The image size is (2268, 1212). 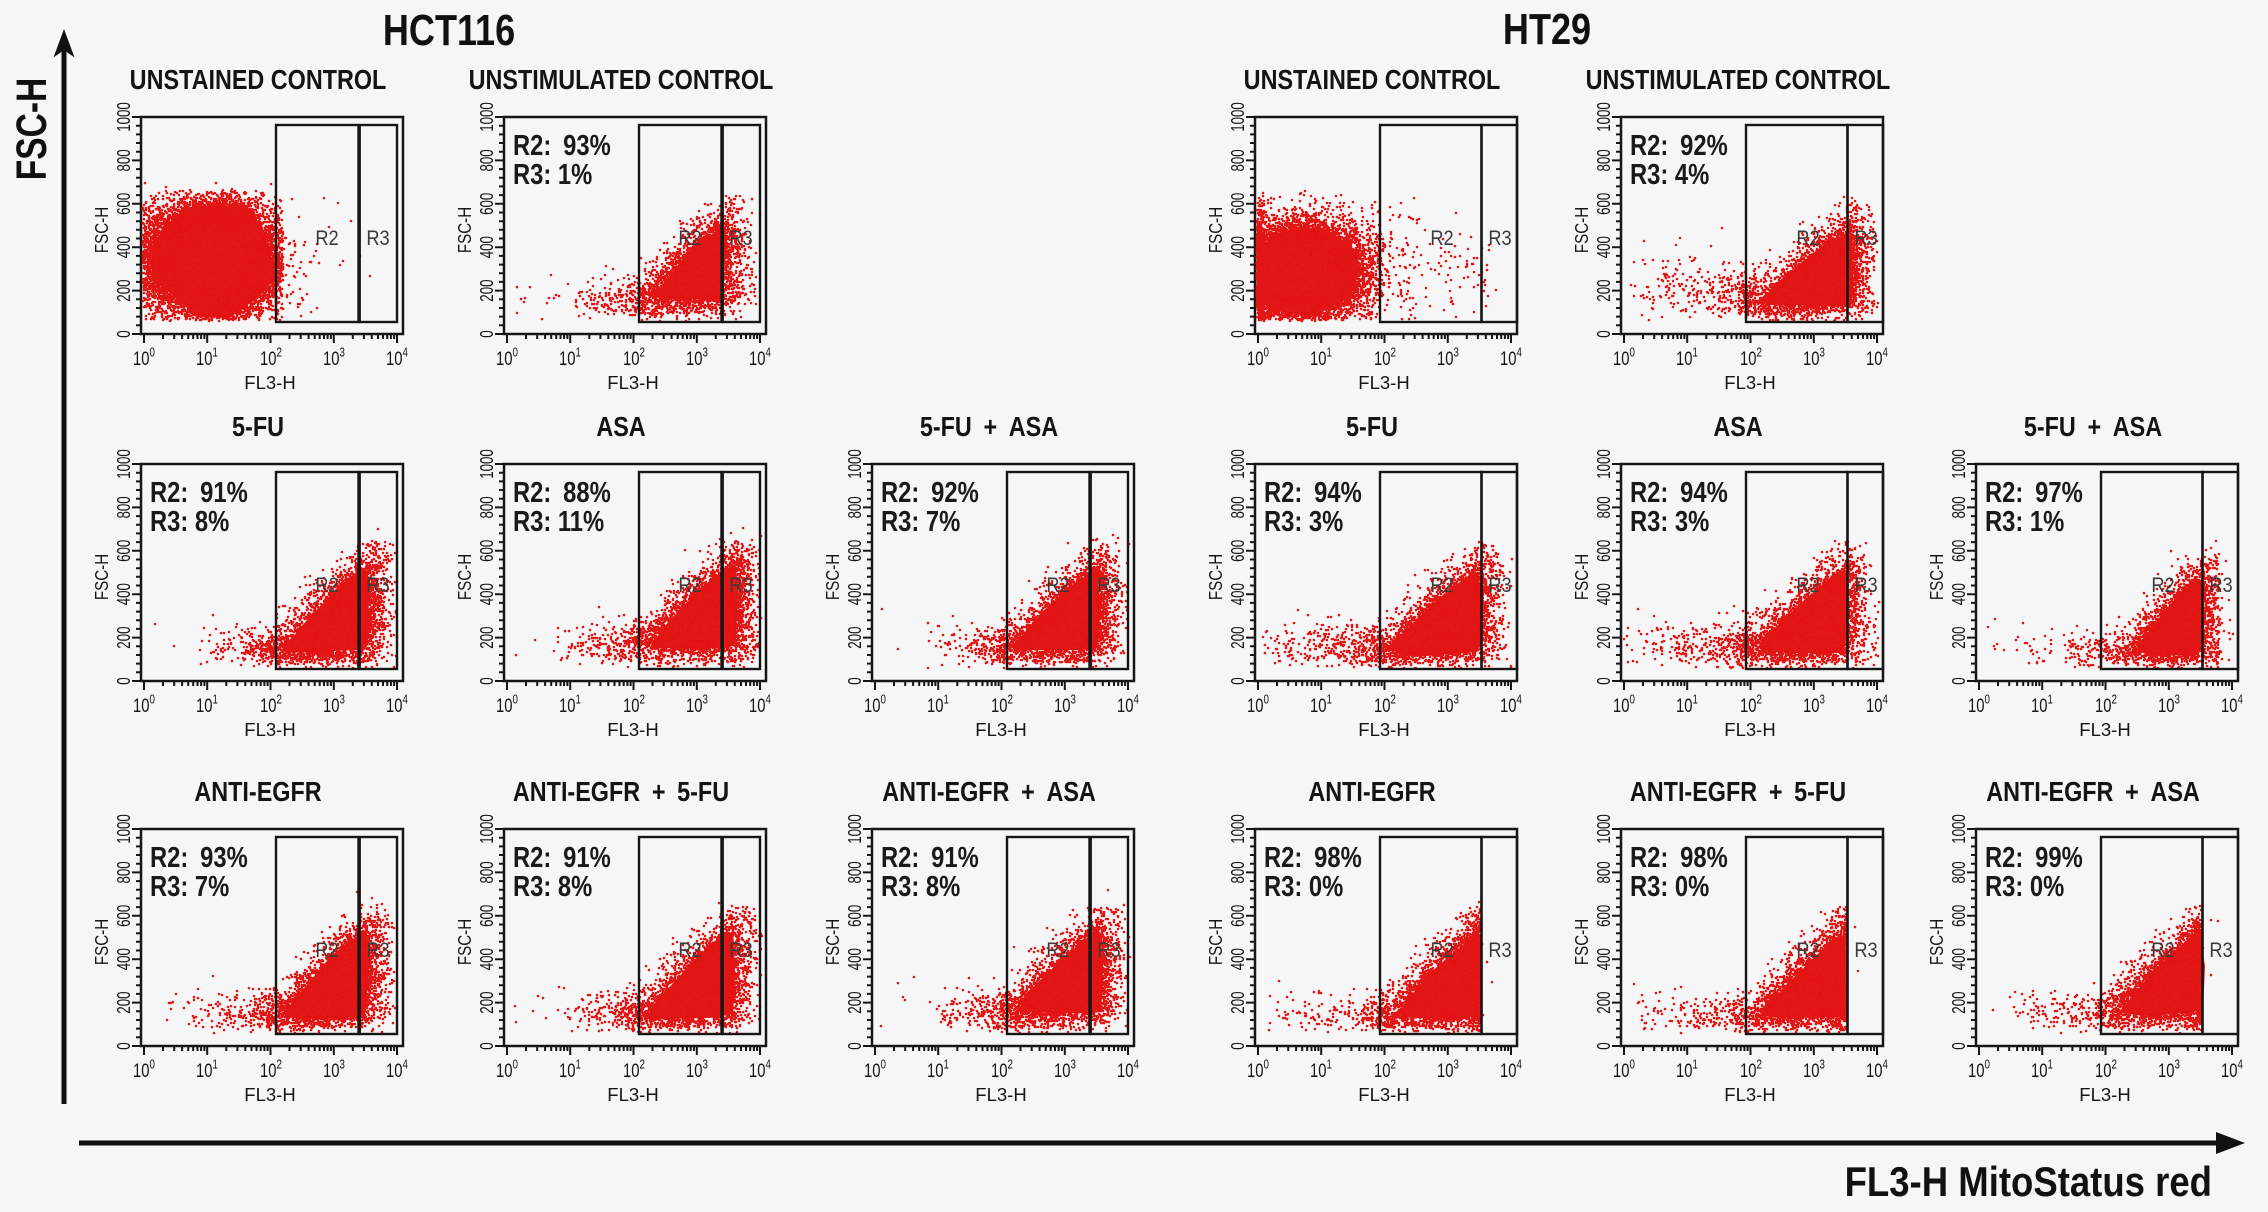 What do you see at coordinates (1547, 29) in the screenshot?
I see `svg-text: HT29` at bounding box center [1547, 29].